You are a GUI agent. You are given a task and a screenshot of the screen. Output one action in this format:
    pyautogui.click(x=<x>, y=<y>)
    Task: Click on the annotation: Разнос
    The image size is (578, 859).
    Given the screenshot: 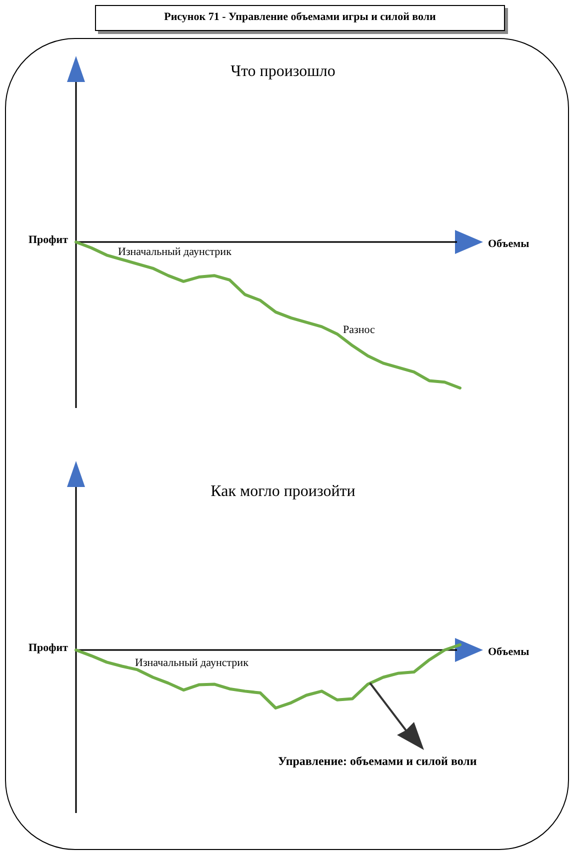 What is the action you would take?
    pyautogui.click(x=359, y=330)
    